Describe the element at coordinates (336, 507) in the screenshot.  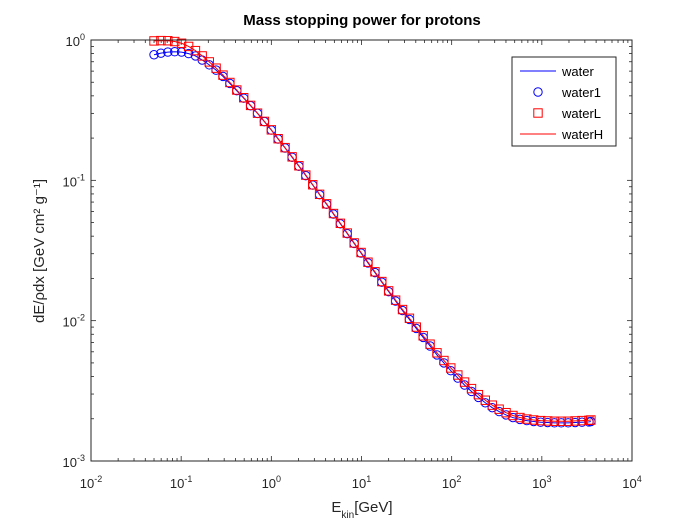
I see `x-axis-label-main: E` at that location.